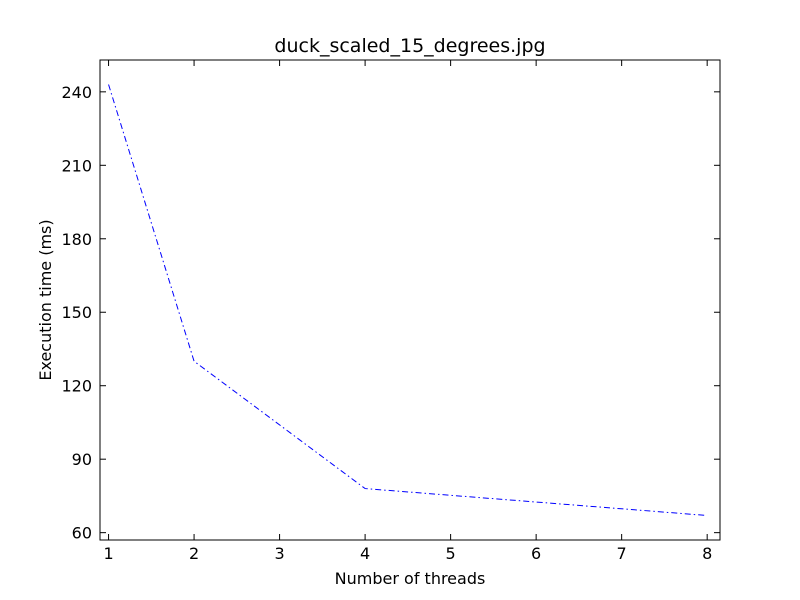 The height and width of the screenshot is (600, 800). What do you see at coordinates (707, 553) in the screenshot?
I see `x-tick-label: 8` at bounding box center [707, 553].